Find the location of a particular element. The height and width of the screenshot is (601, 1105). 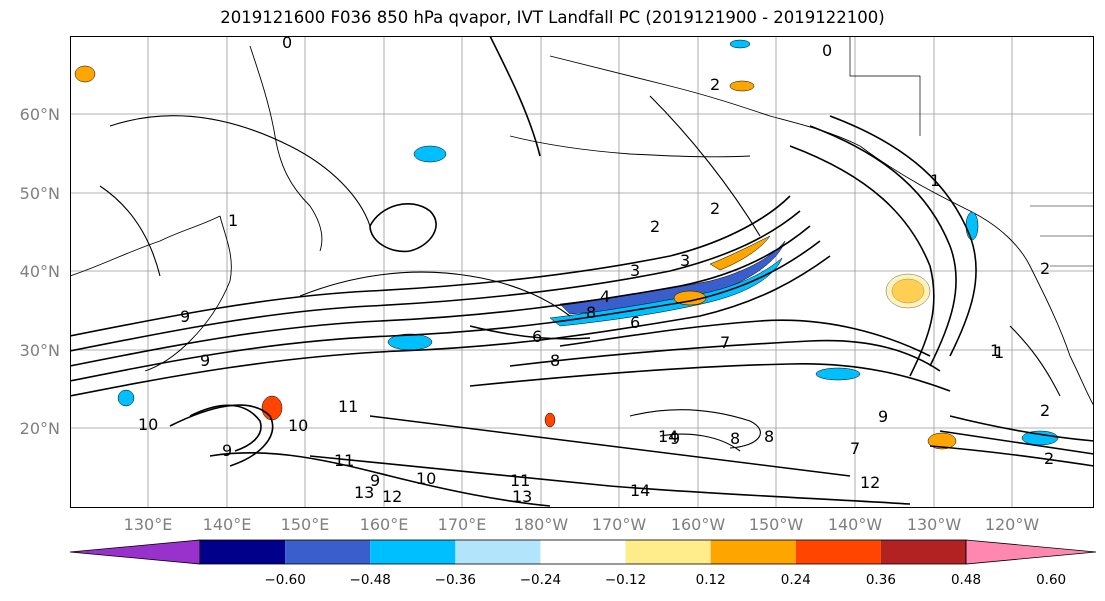

kamchatka-coast is located at coordinates (286, 148).